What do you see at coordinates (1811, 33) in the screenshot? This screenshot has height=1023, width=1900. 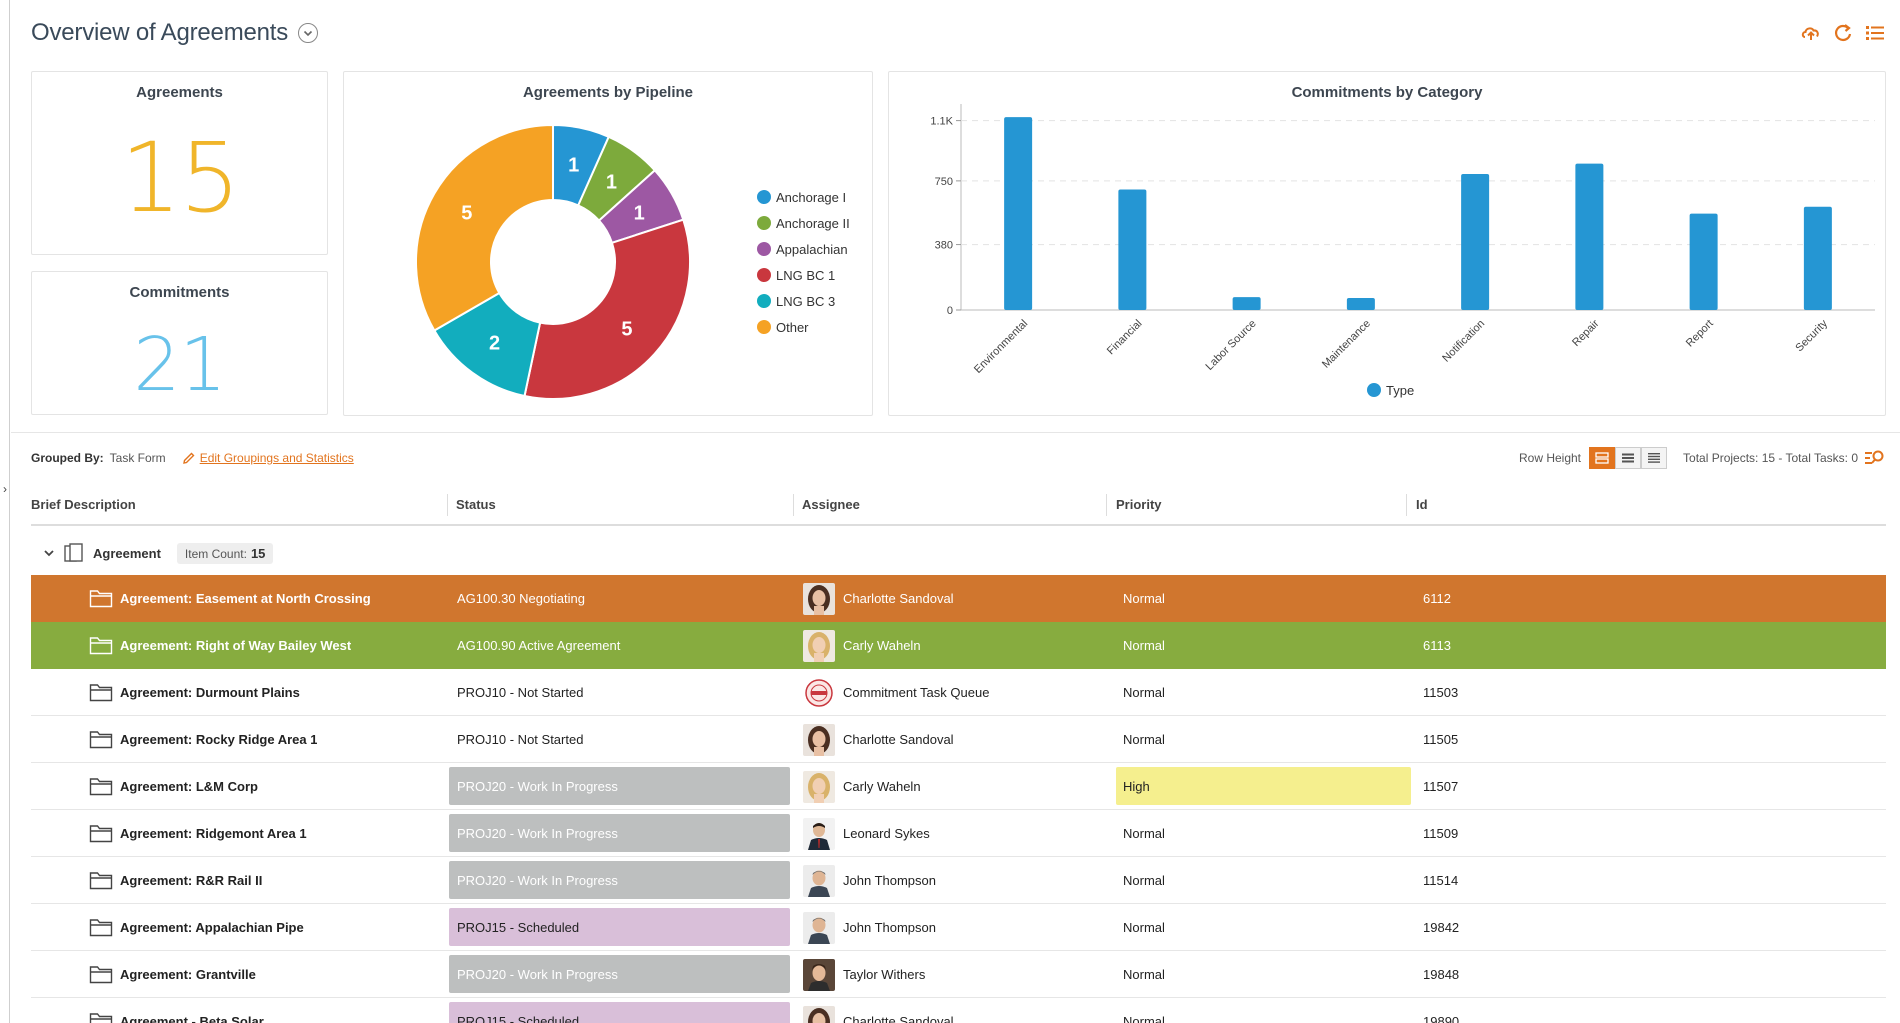 I see `upload-cloud-icon` at bounding box center [1811, 33].